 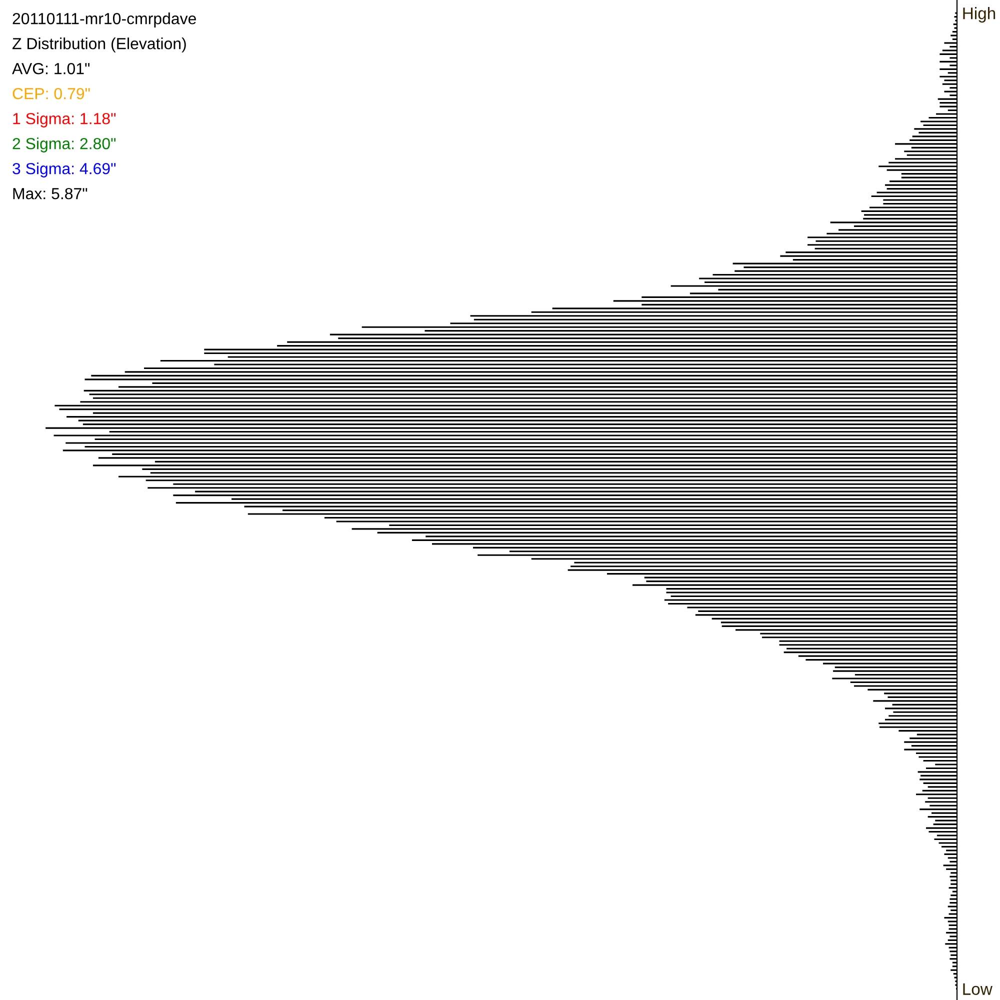 What do you see at coordinates (979, 15) in the screenshot?
I see `y-tick-label: High` at bounding box center [979, 15].